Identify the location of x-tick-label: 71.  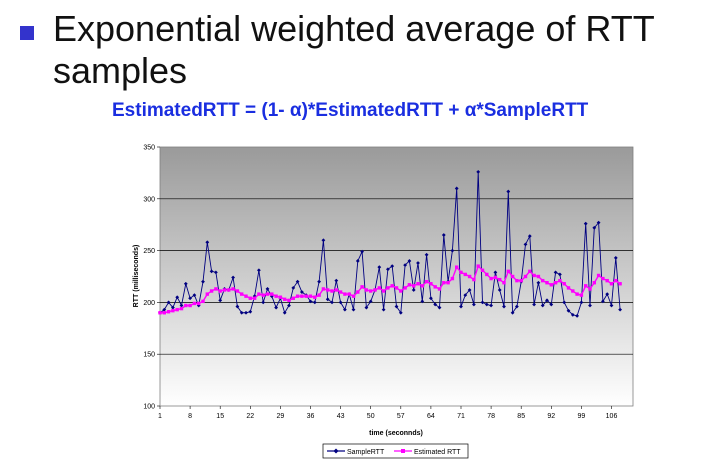
(461, 416).